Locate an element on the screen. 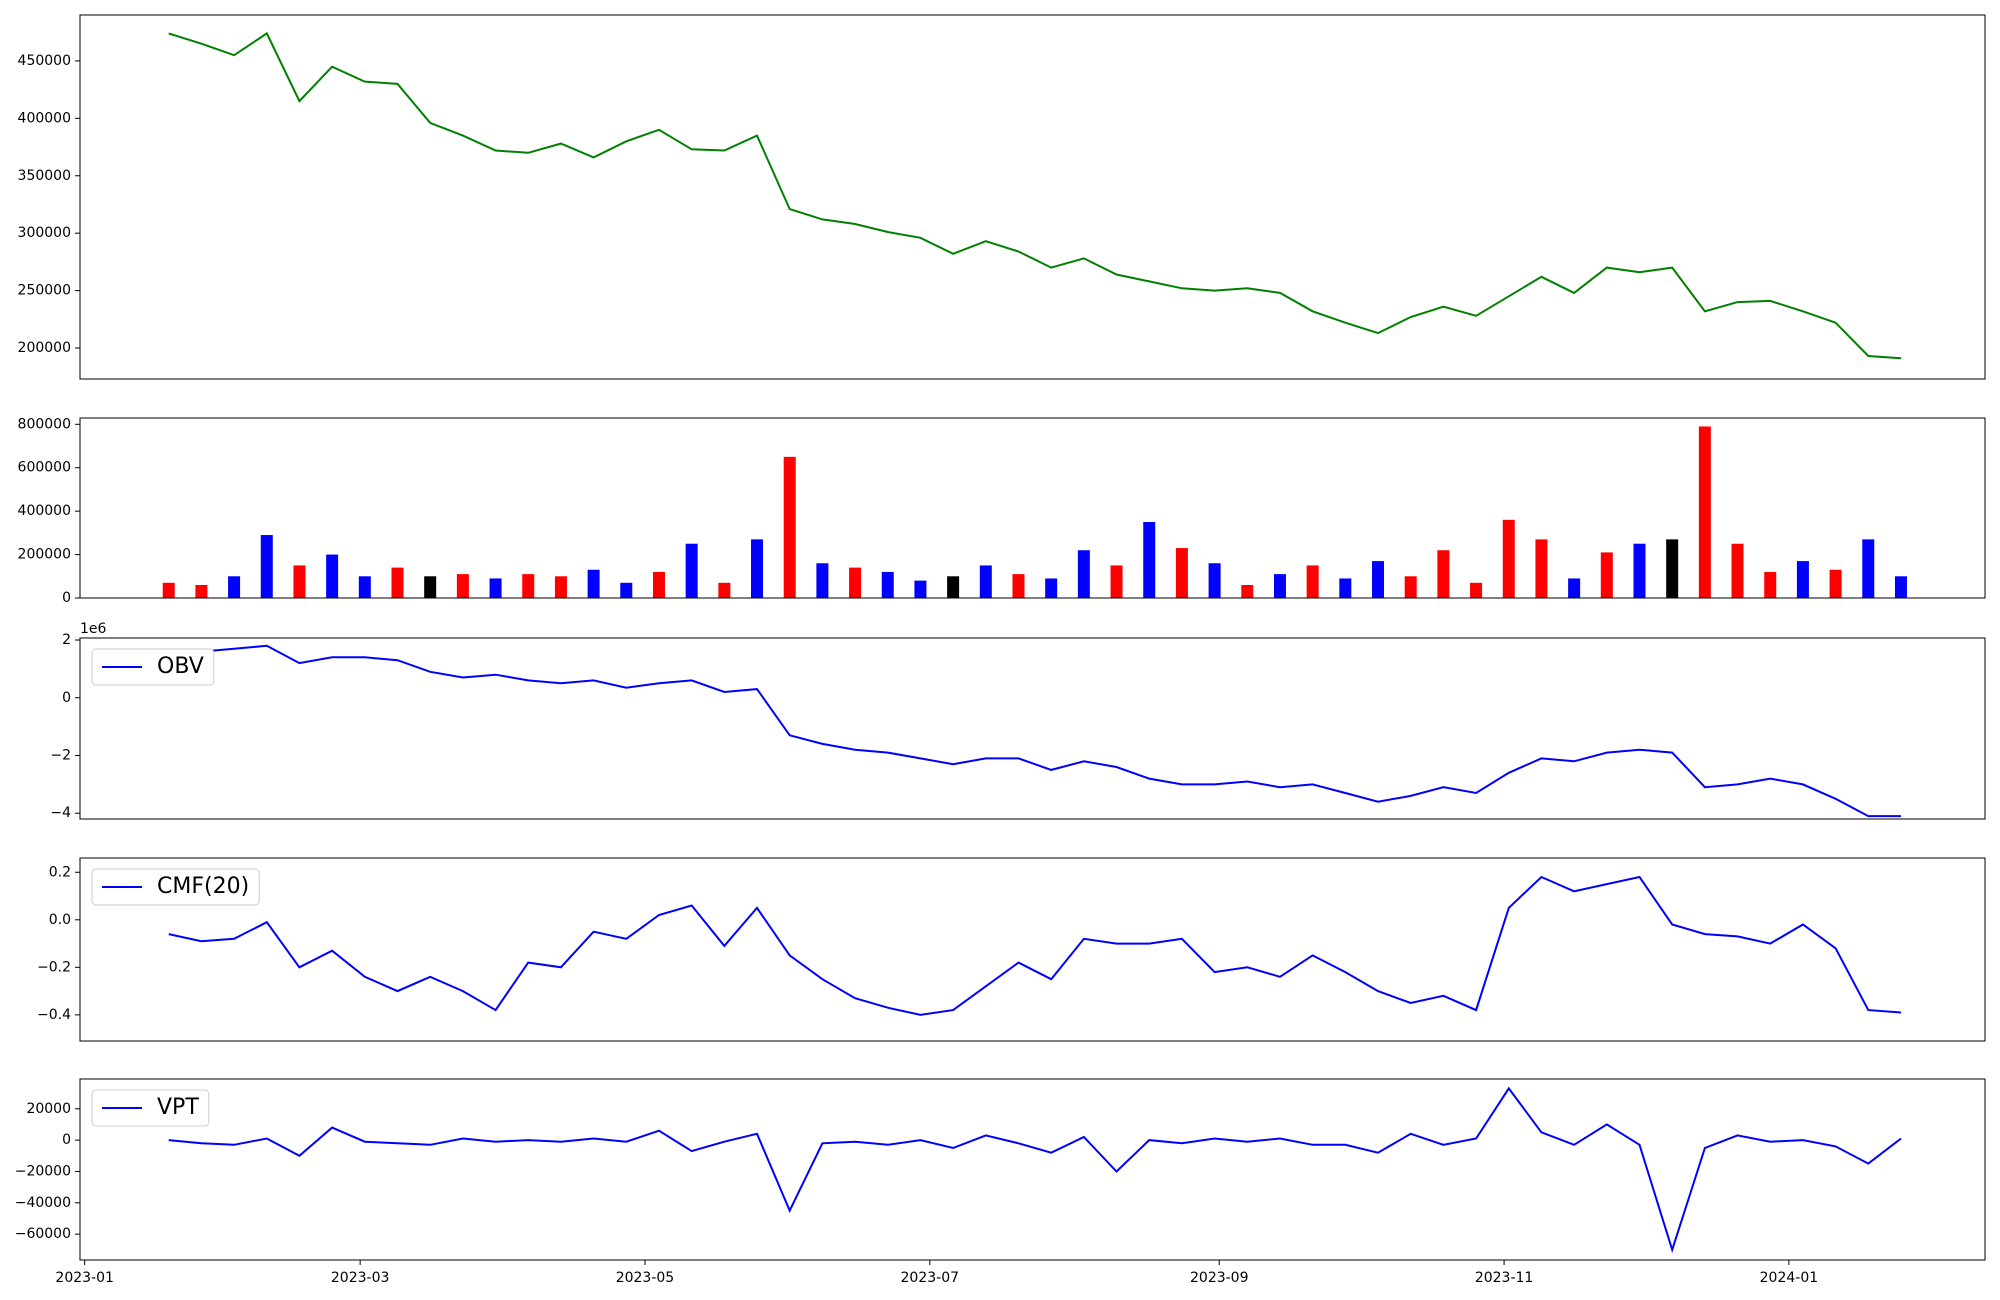 This screenshot has height=1300, width=2000. y-tick-label: 0.2 is located at coordinates (60, 872).